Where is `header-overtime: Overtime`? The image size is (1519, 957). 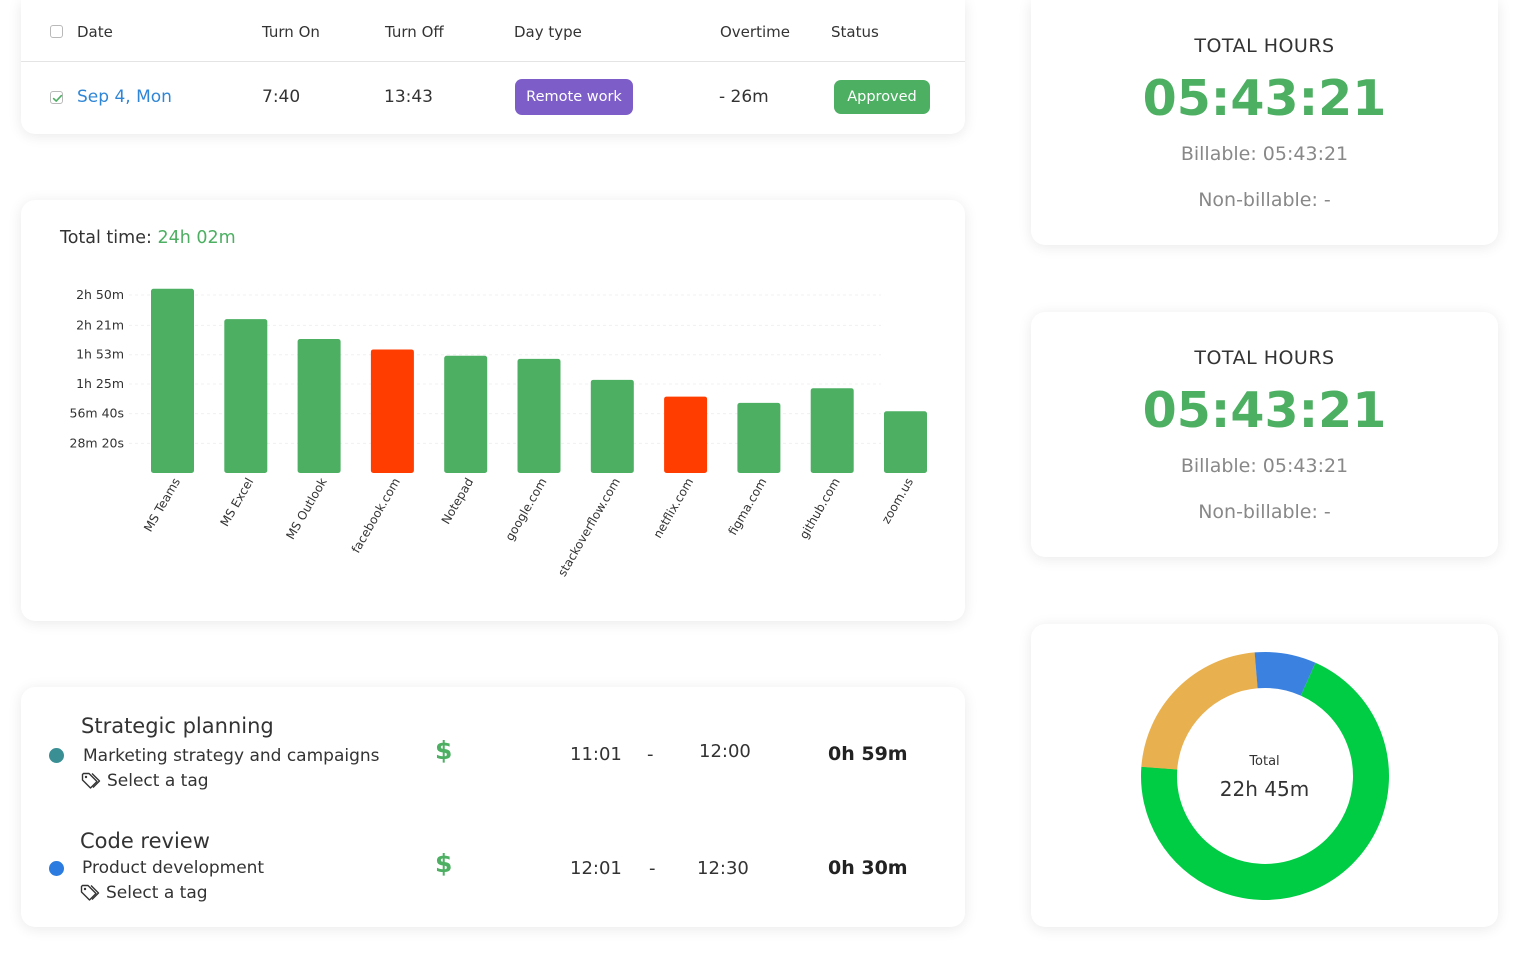 header-overtime: Overtime is located at coordinates (755, 32).